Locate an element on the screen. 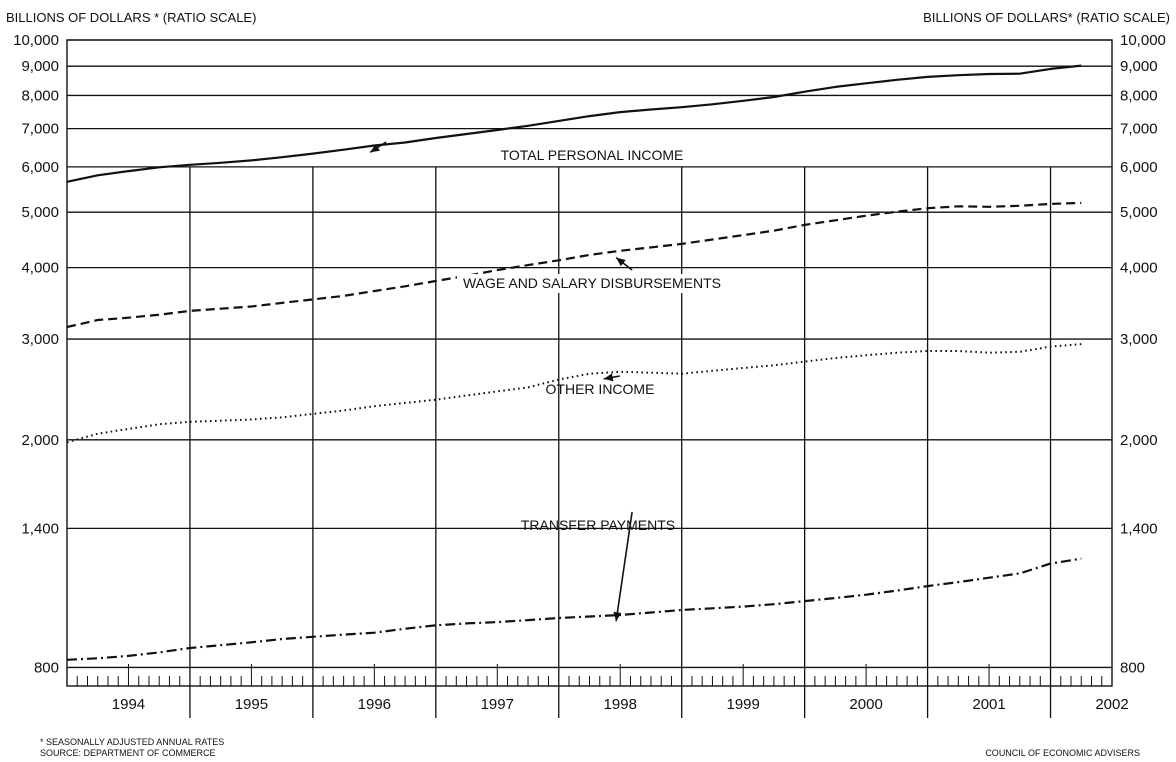 This screenshot has width=1176, height=762. footnote-seasonal: * SEASONALLY ADJUSTED ANNUAL RATES is located at coordinates (132, 742).